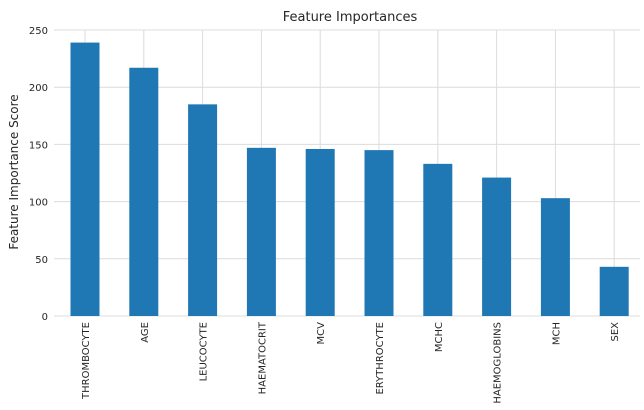  Describe the element at coordinates (14, 171) in the screenshot. I see `y-axis-label: Feature Importance Score` at that location.